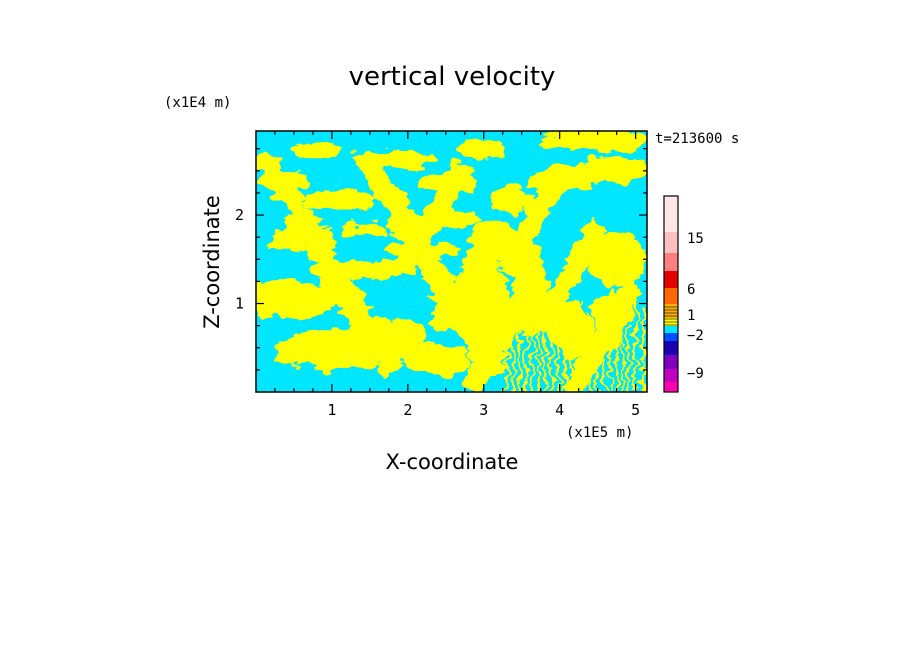  I want to click on colorbar-label: −2, so click(695, 336).